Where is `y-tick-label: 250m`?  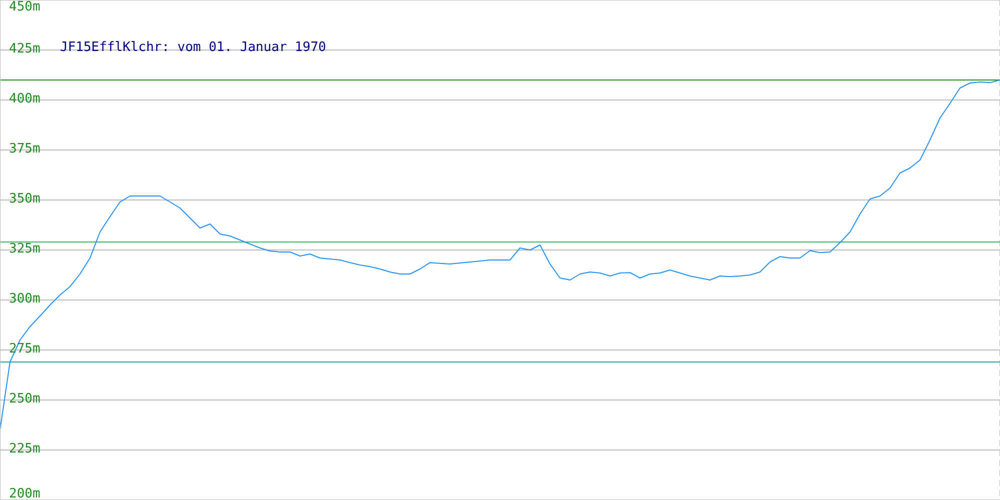 y-tick-label: 250m is located at coordinates (24, 399).